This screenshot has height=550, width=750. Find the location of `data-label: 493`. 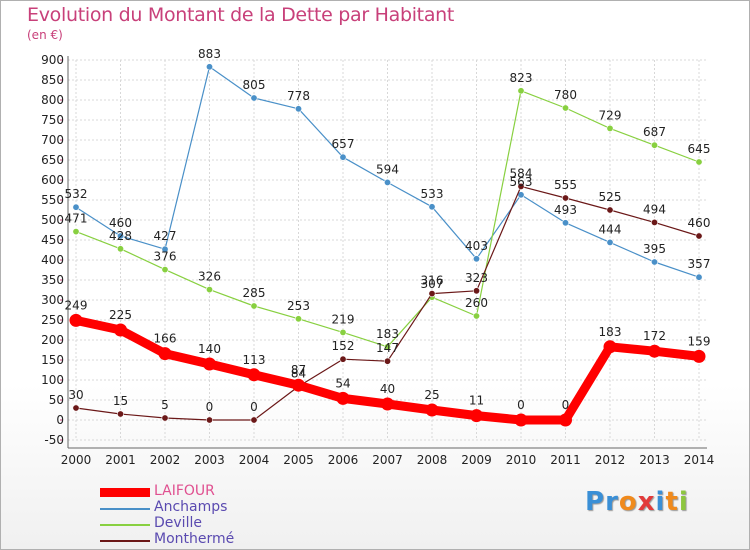

data-label: 493 is located at coordinates (565, 210).